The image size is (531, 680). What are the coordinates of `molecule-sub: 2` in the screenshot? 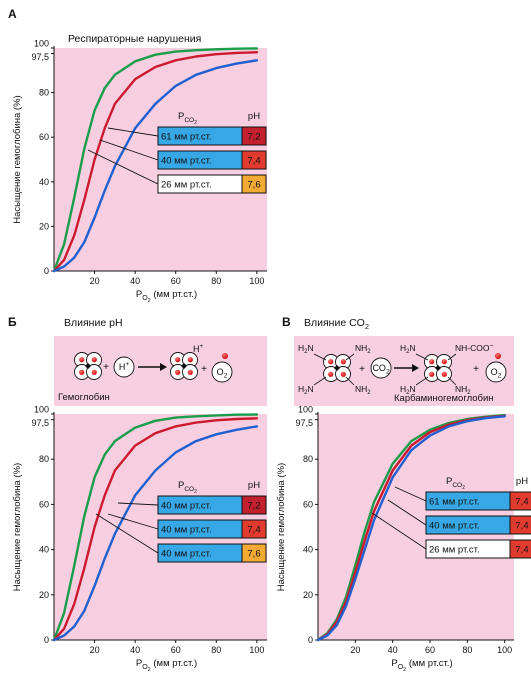 It's located at (500, 376).